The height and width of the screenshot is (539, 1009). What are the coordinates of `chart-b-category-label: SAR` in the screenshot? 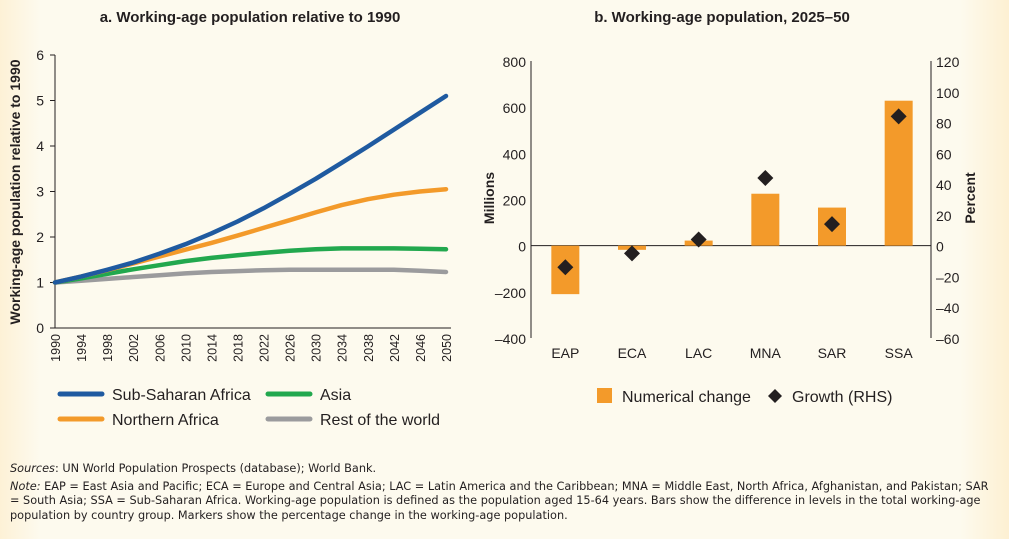 It's located at (832, 353).